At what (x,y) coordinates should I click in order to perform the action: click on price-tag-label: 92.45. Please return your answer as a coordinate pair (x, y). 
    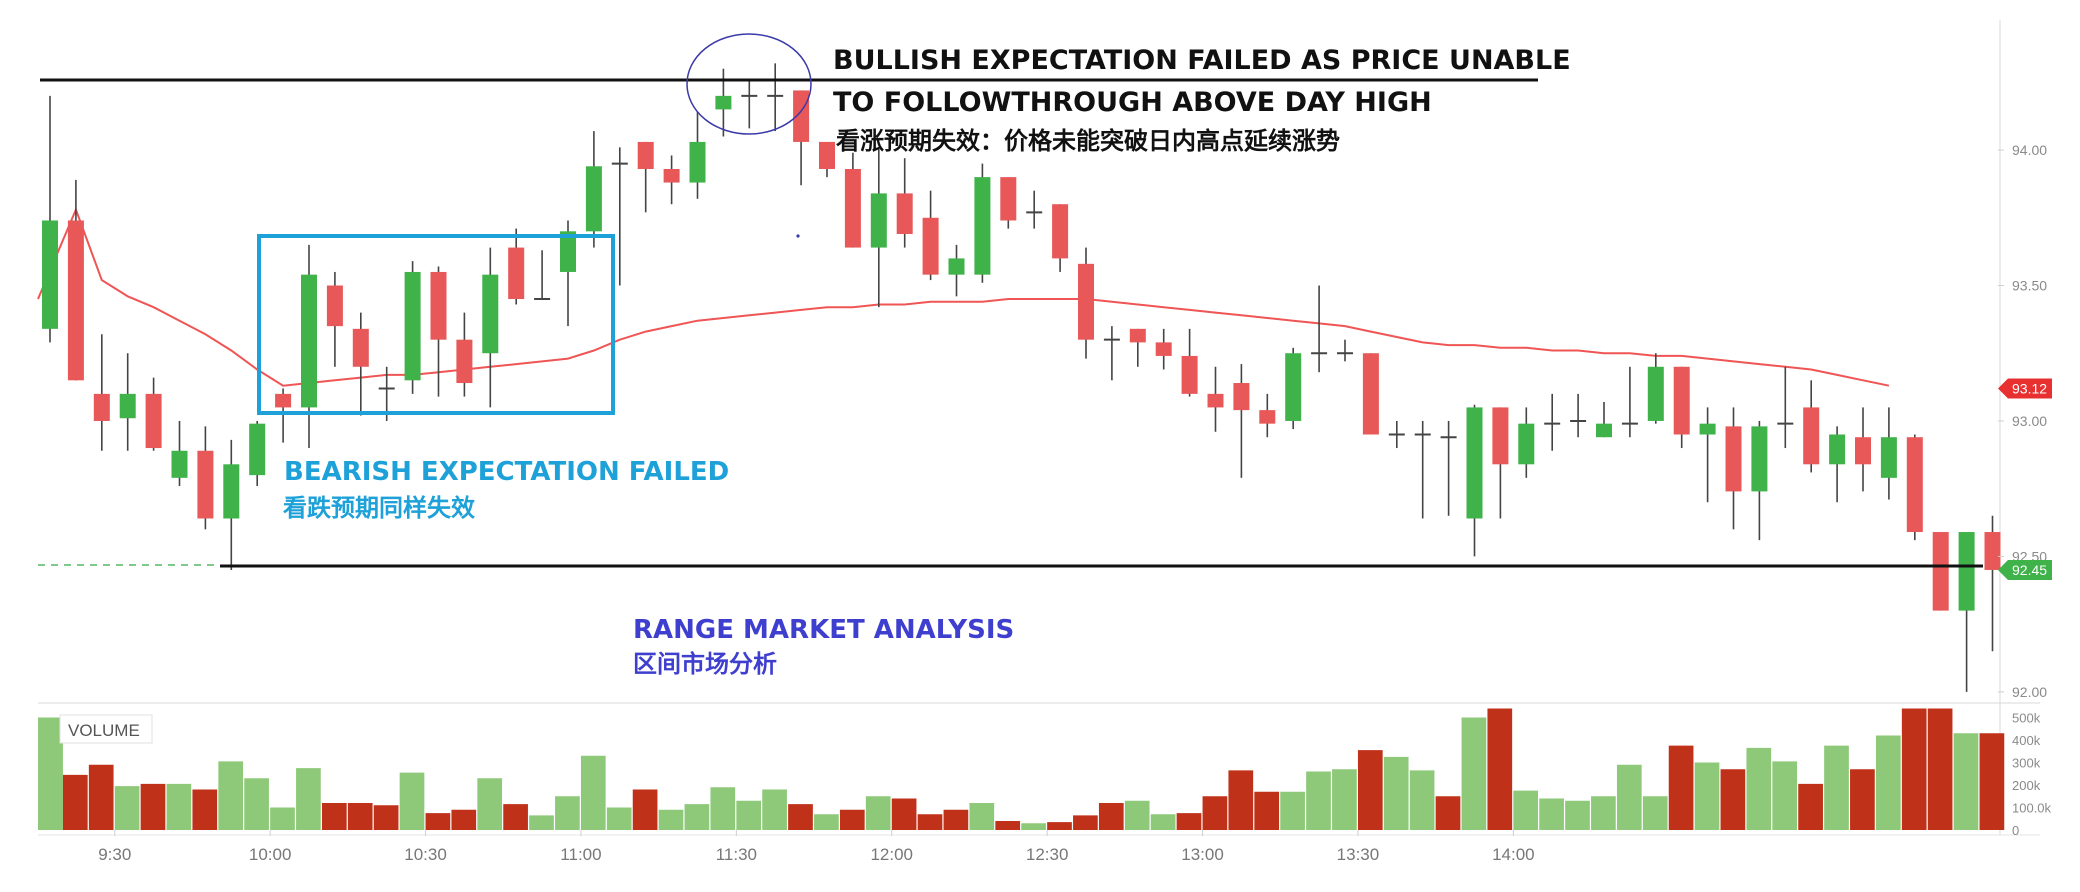
    Looking at the image, I should click on (2029, 570).